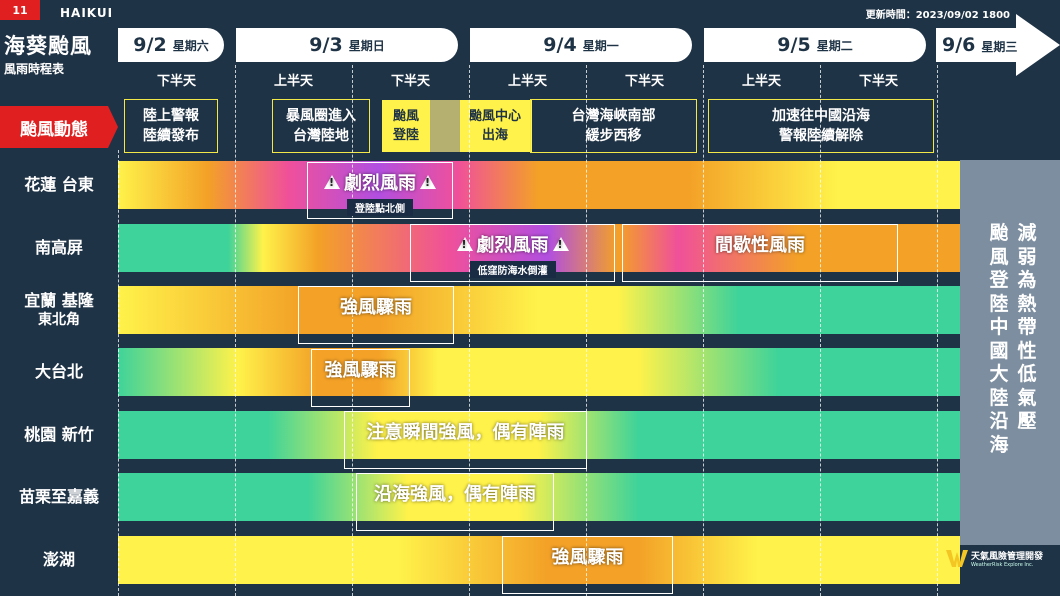 This screenshot has height=596, width=1060. I want to click on status-landing: 颱風 登陸, so click(405, 126).